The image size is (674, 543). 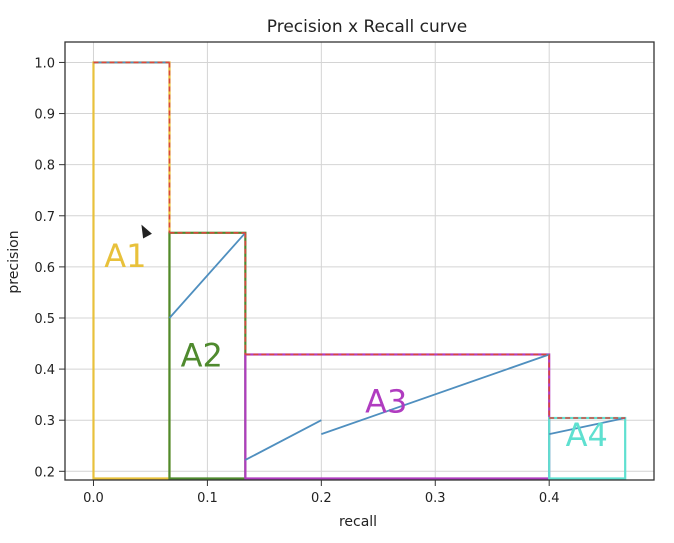 I want to click on y-tick-label: 0.8, so click(x=44, y=166).